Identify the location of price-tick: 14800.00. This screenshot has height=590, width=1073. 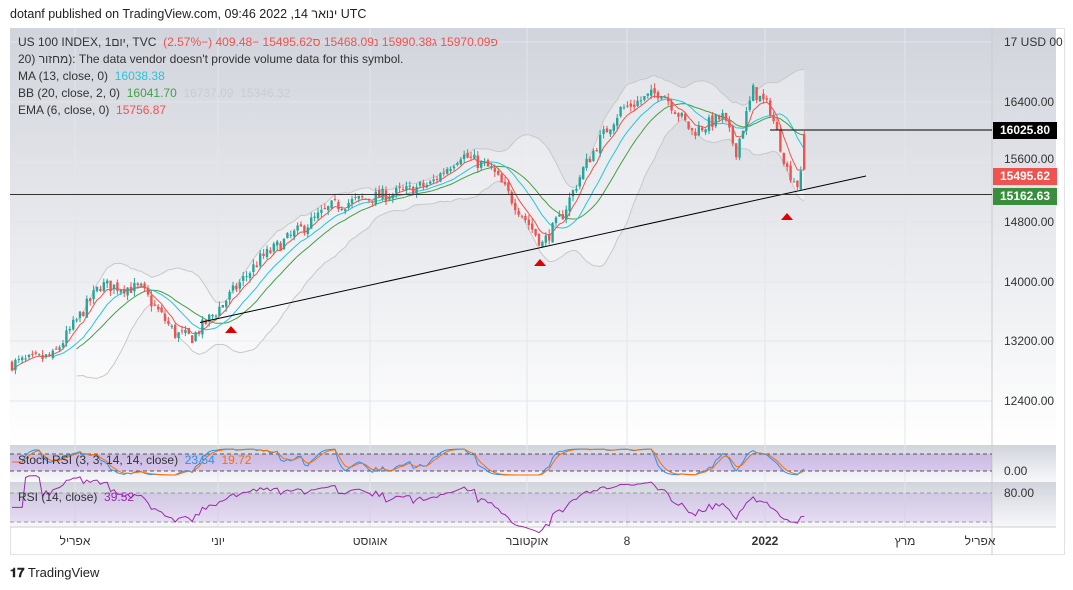
(1029, 222).